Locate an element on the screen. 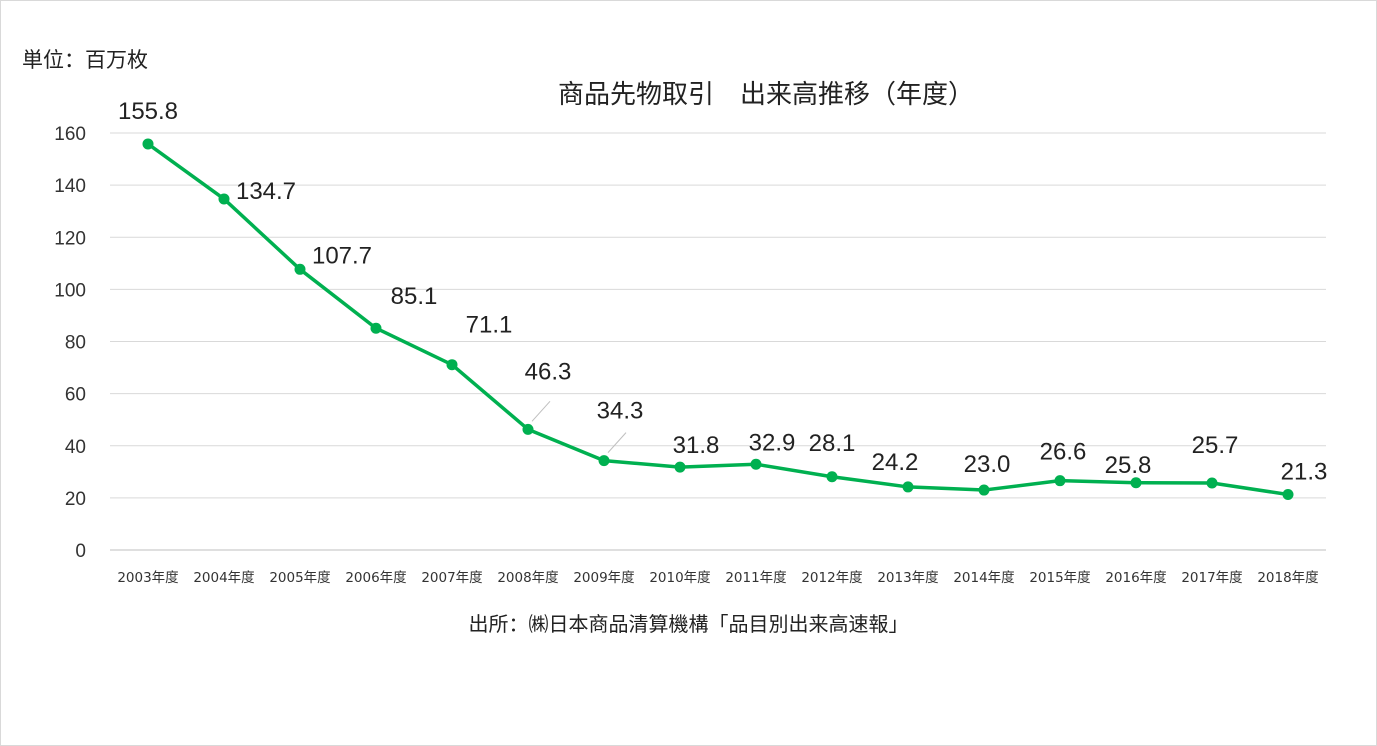 The height and width of the screenshot is (746, 1377). x-tick-label: 2005年度 is located at coordinates (299, 578).